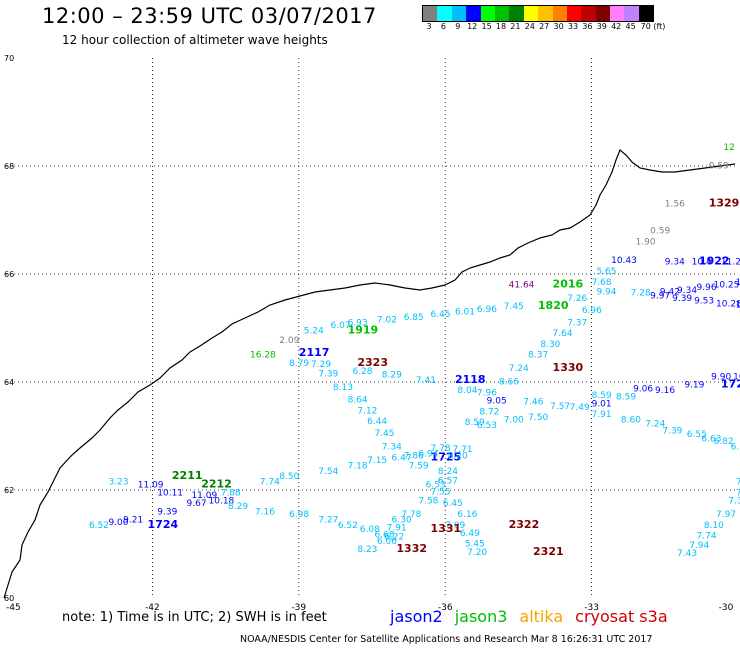  Describe the element at coordinates (152, 608) in the screenshot. I see `longitude-label: -42` at that location.